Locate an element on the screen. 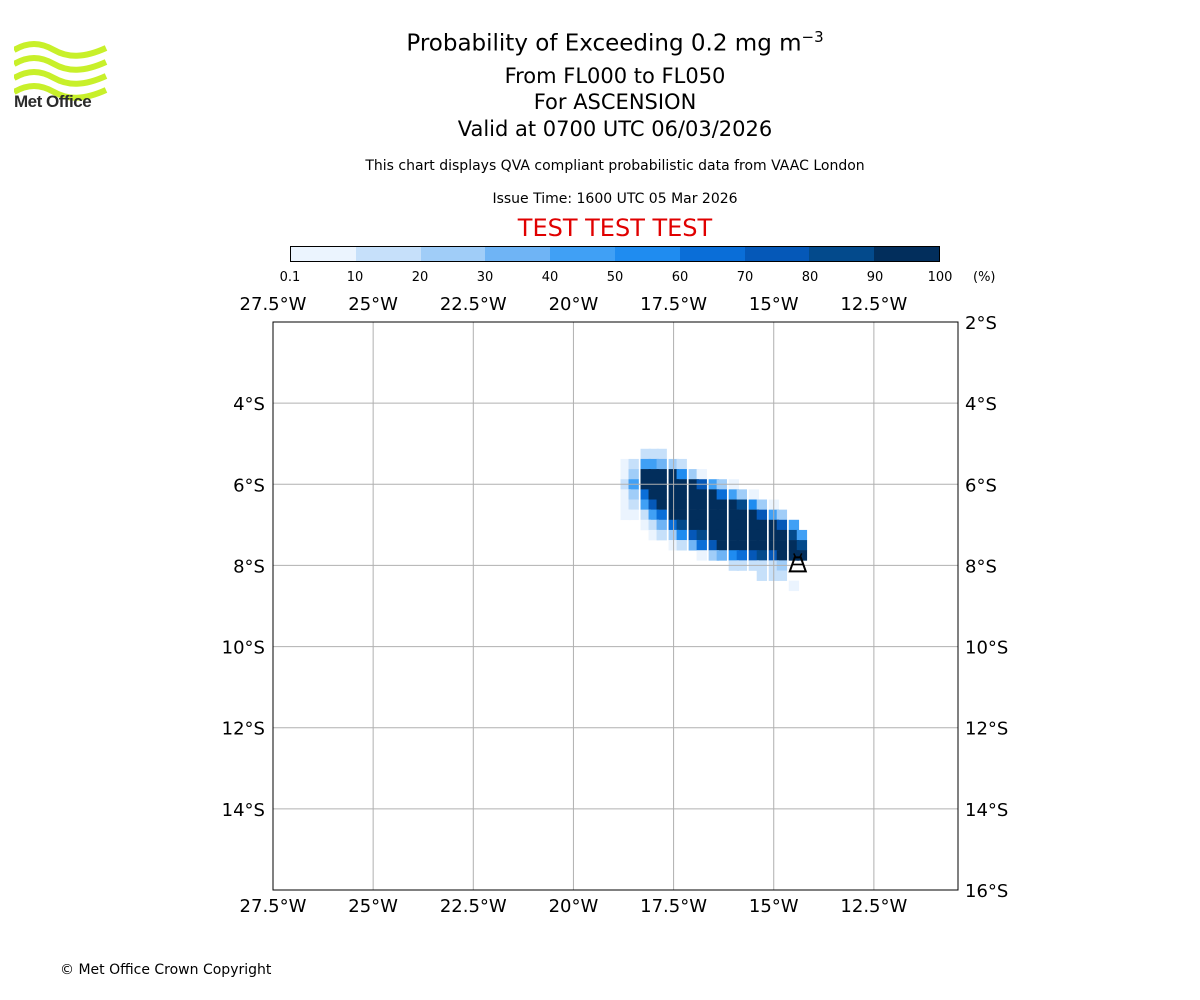  probability-cells is located at coordinates (714, 520).